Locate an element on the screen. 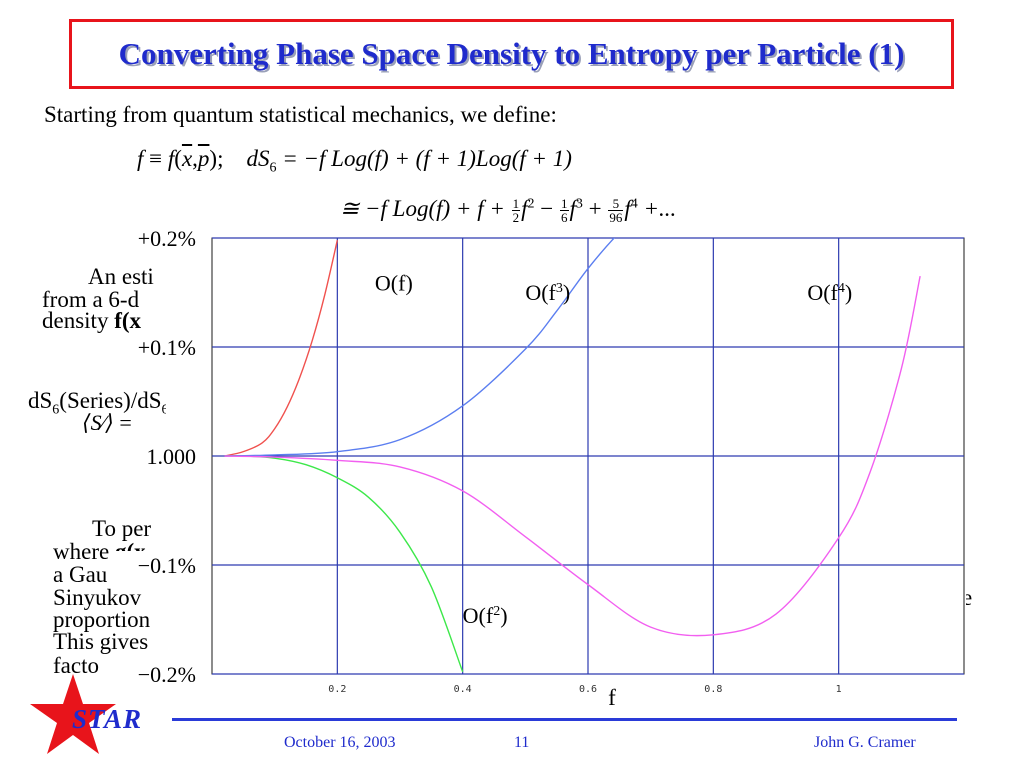 Image resolution: width=1024 pixels, height=768 pixels. footer-author: John G. Cramer is located at coordinates (865, 742).